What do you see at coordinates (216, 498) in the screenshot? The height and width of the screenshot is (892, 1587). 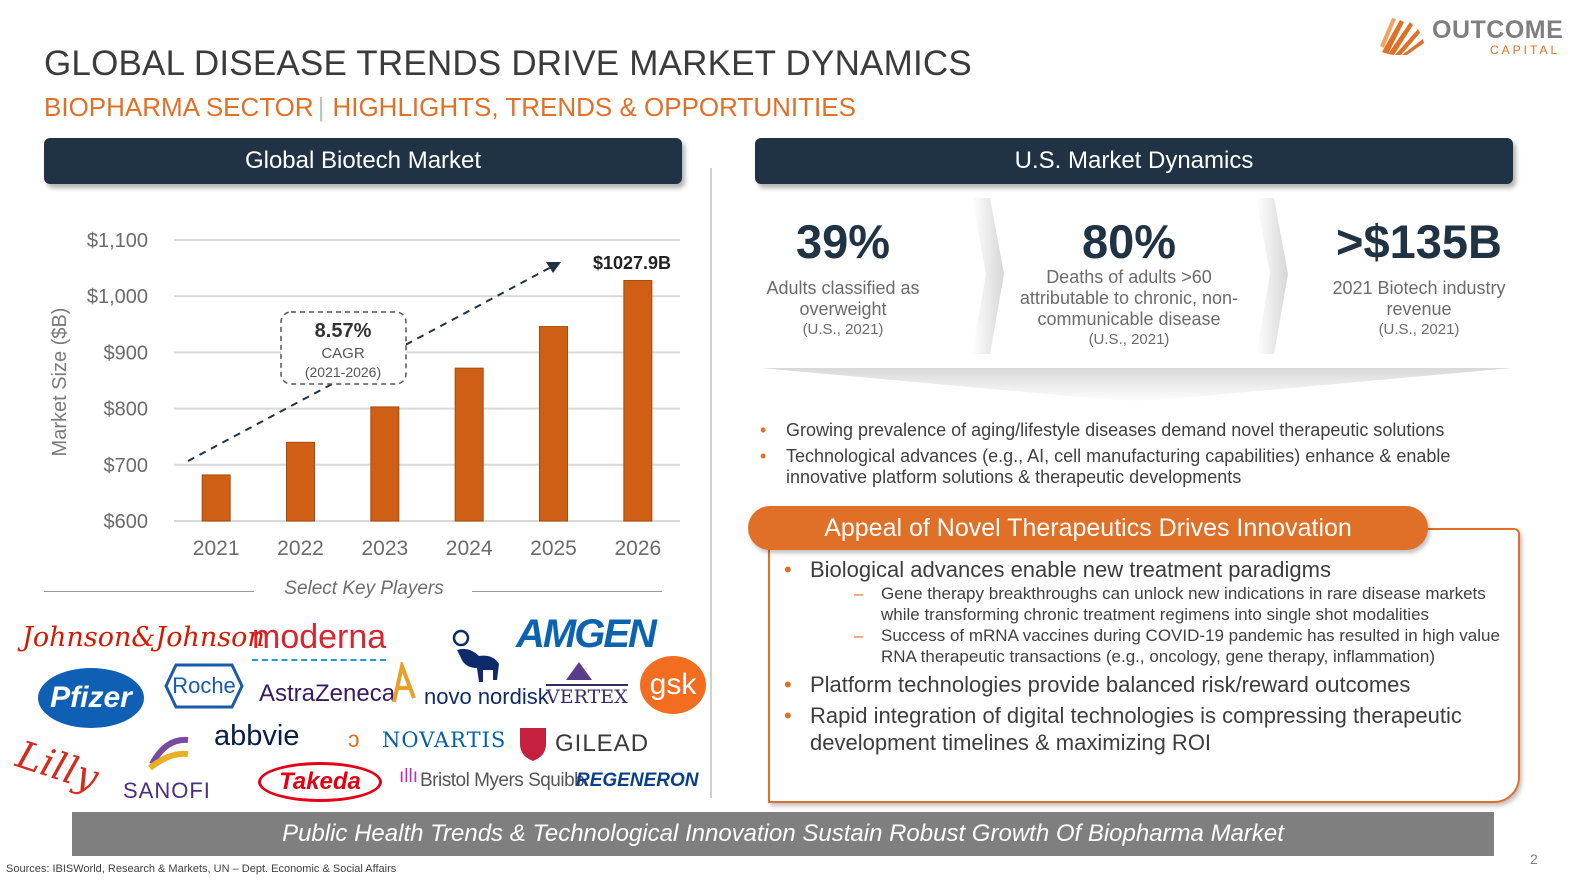 I see `bar-2021` at bounding box center [216, 498].